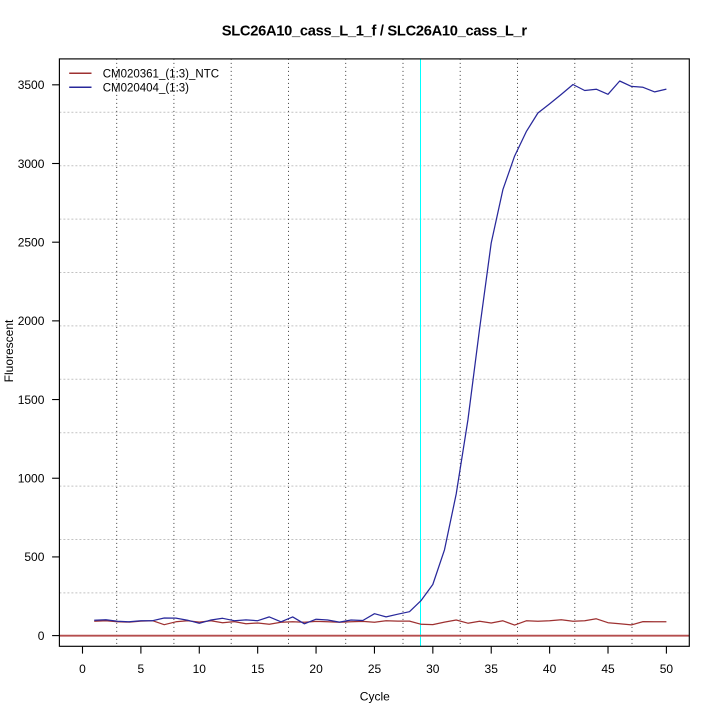  What do you see at coordinates (258, 669) in the screenshot?
I see `svg-text: 15` at bounding box center [258, 669].